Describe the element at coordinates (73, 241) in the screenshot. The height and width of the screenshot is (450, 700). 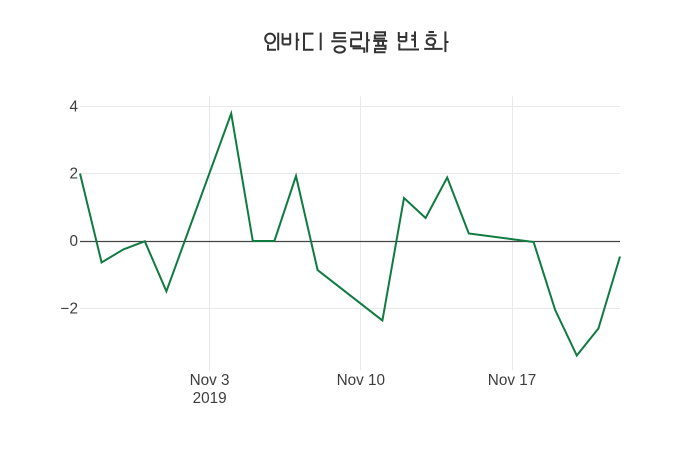
I see `svg-text: 0` at that location.